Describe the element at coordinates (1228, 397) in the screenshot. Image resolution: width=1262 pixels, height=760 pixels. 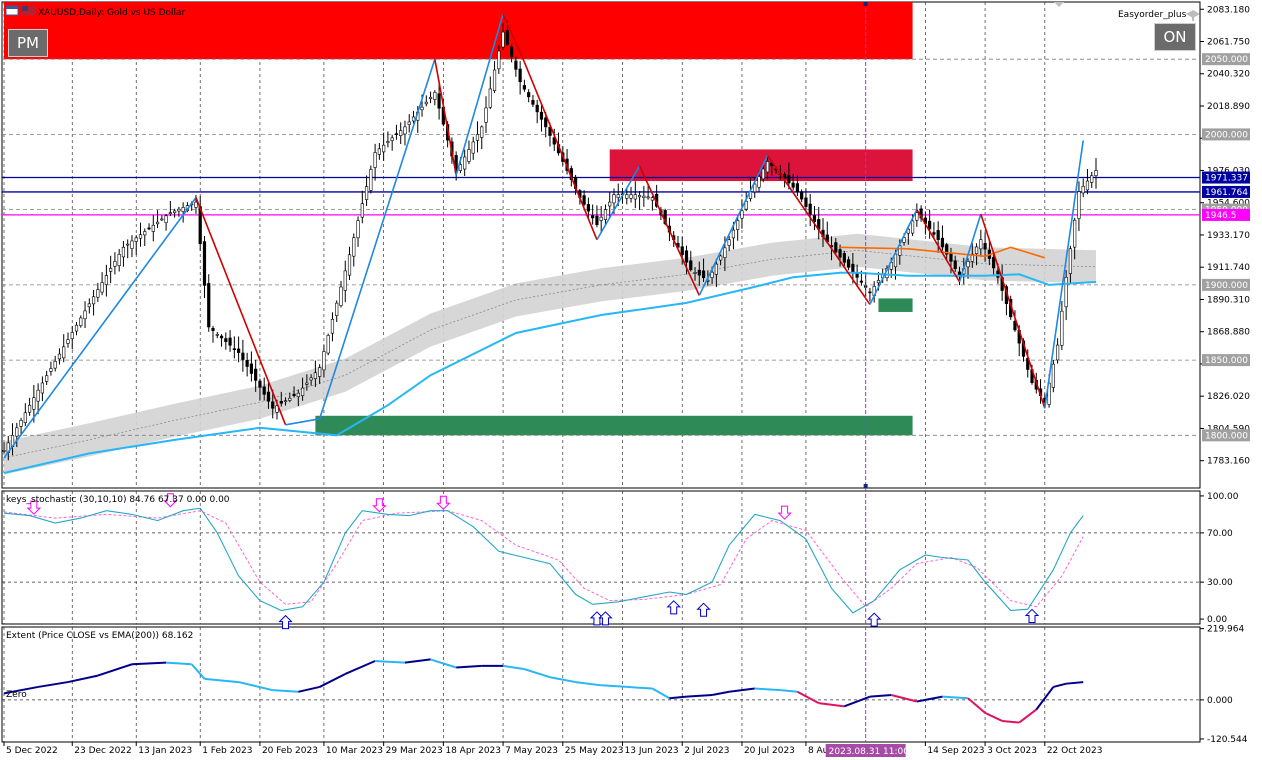
I see `y-tick-label-main: 1826.020` at that location.